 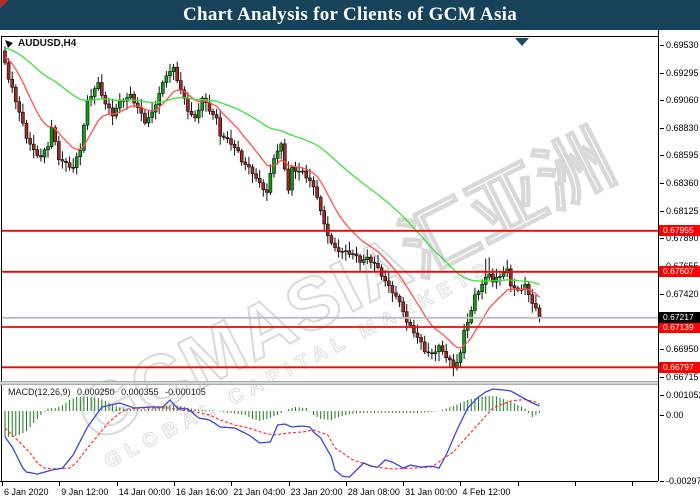 What do you see at coordinates (680, 377) in the screenshot?
I see `price-axis-label: 0.66715` at bounding box center [680, 377].